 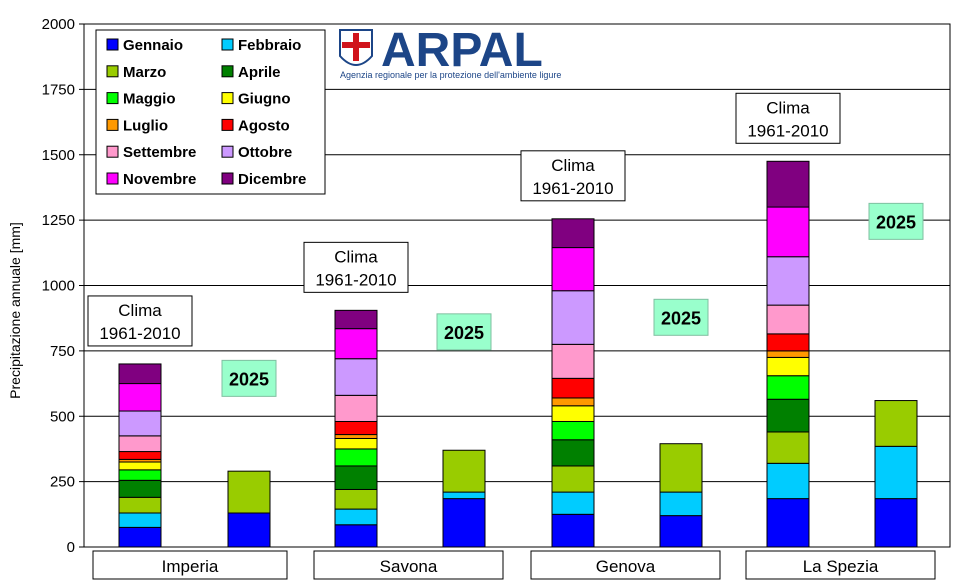 What do you see at coordinates (58, 89) in the screenshot?
I see `y-tick-label: 1750` at bounding box center [58, 89].